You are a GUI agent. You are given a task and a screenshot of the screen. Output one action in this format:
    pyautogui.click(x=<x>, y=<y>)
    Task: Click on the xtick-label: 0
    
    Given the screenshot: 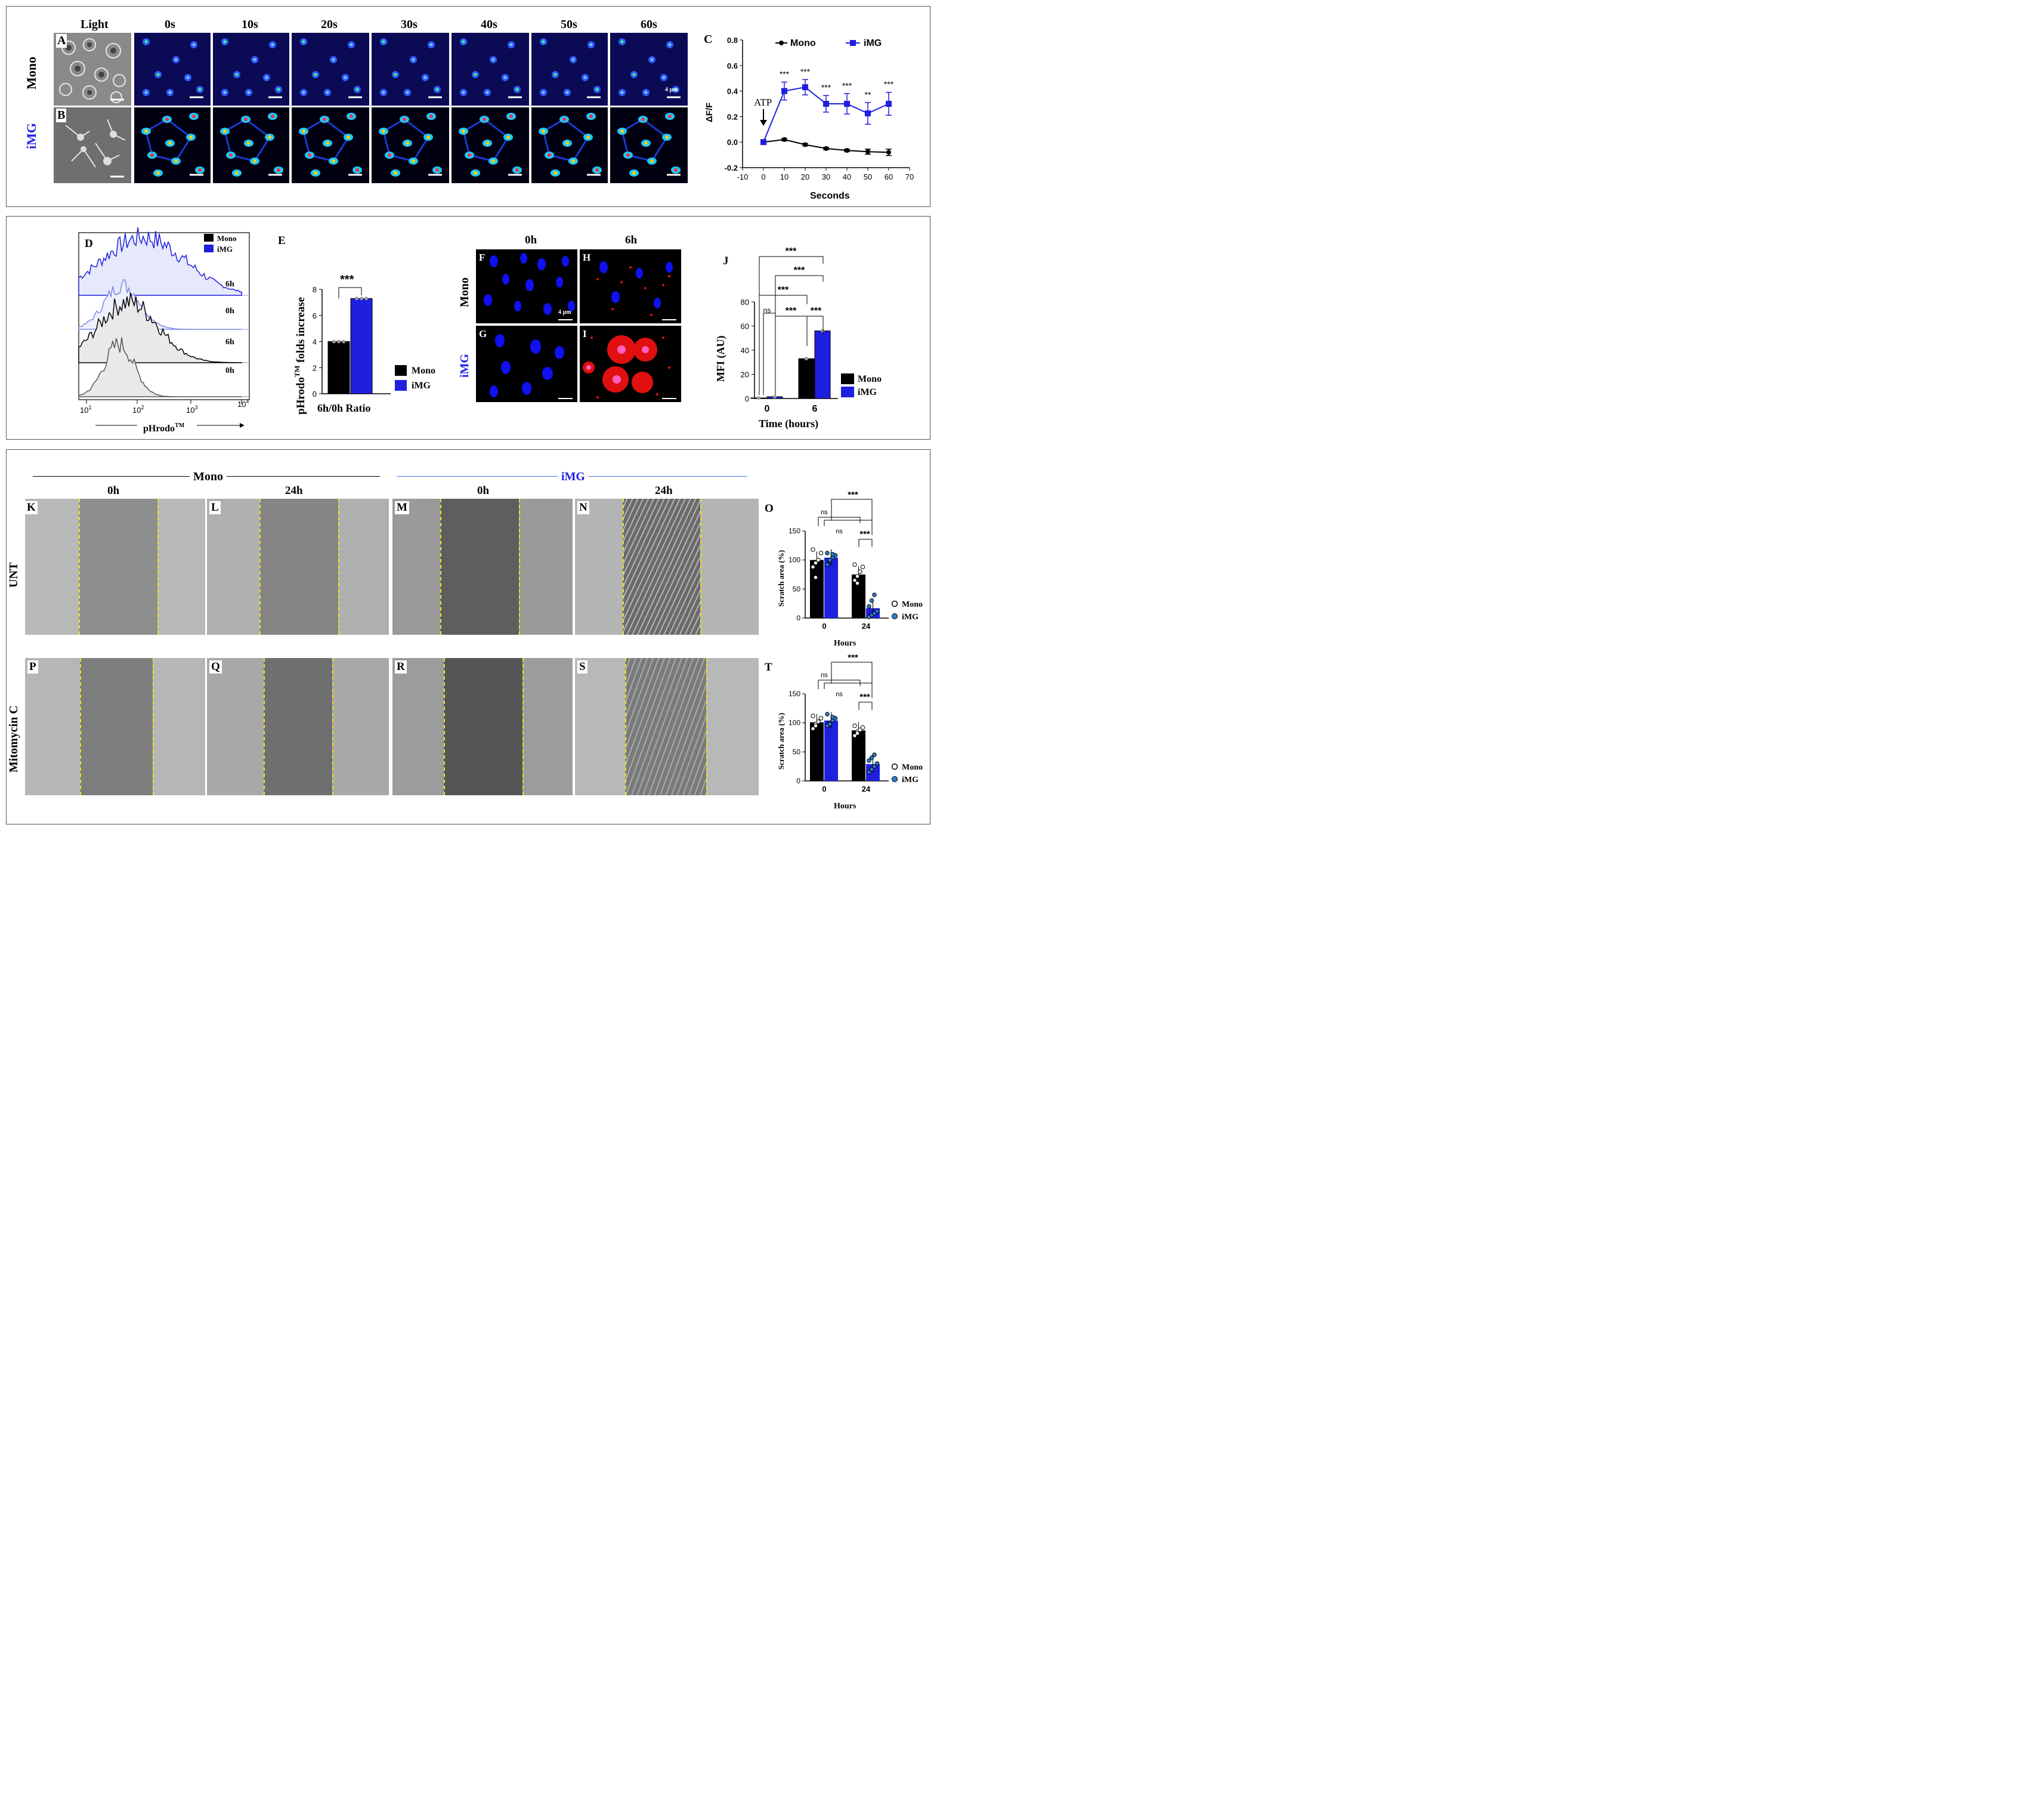 What is the action you would take?
    pyautogui.click(x=824, y=626)
    